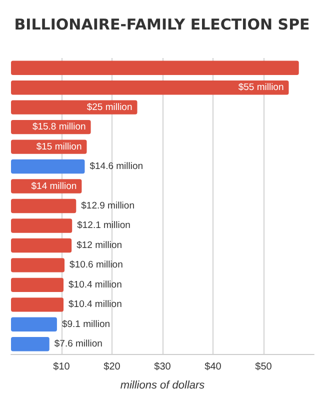 This screenshot has height=400, width=324. What do you see at coordinates (86, 324) in the screenshot?
I see `data-label: $9.1 million` at bounding box center [86, 324].